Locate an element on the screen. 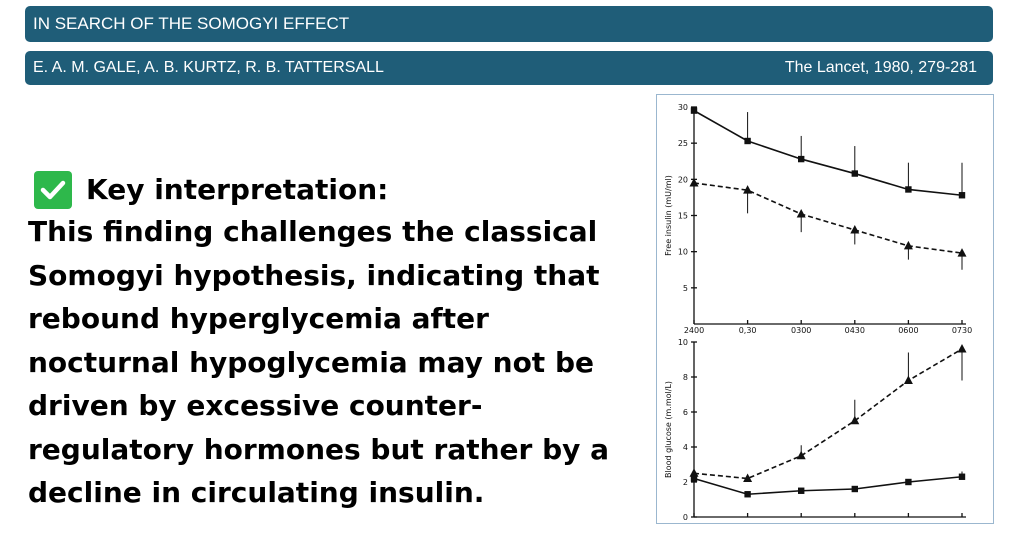  insulin-y-tick-label: 5 is located at coordinates (685, 288).